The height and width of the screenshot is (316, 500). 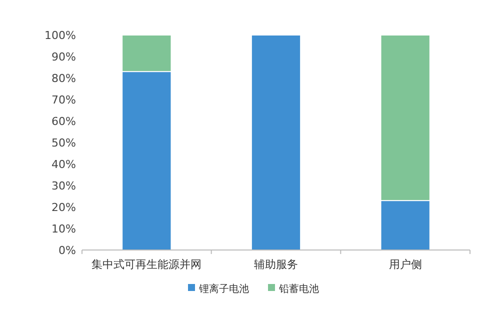 What do you see at coordinates (405, 264) in the screenshot?
I see `x-tick-label: 用户侧` at bounding box center [405, 264].